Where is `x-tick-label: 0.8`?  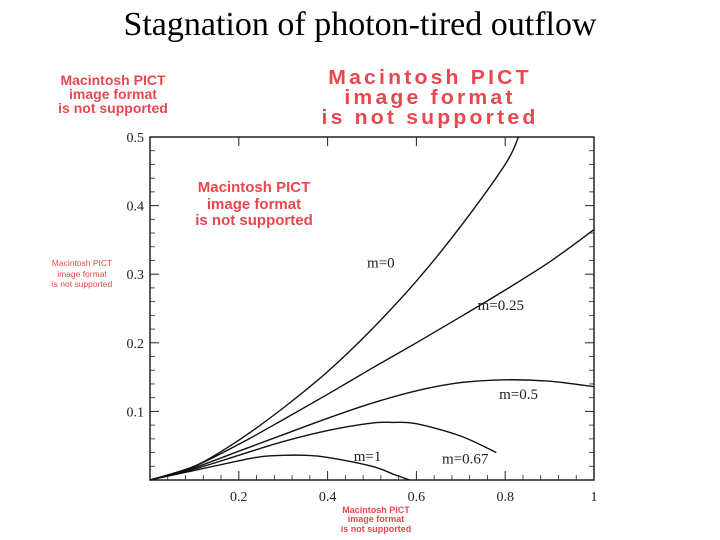 x-tick-label: 0.8 is located at coordinates (505, 497).